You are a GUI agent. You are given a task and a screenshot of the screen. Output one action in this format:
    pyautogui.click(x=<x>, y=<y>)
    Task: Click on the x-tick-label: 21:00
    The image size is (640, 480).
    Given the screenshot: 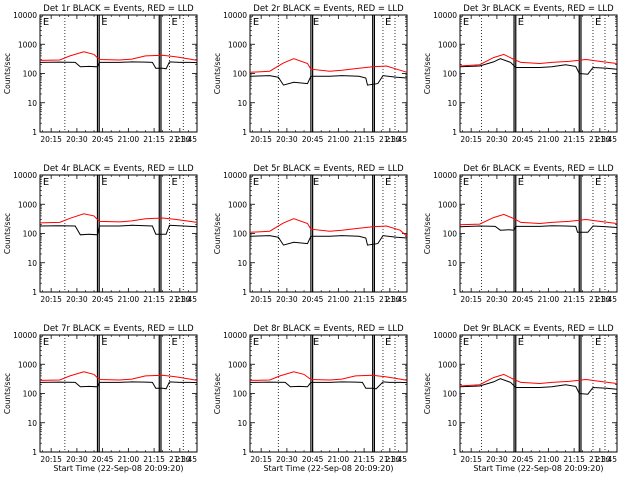 What is the action you would take?
    pyautogui.click(x=549, y=139)
    